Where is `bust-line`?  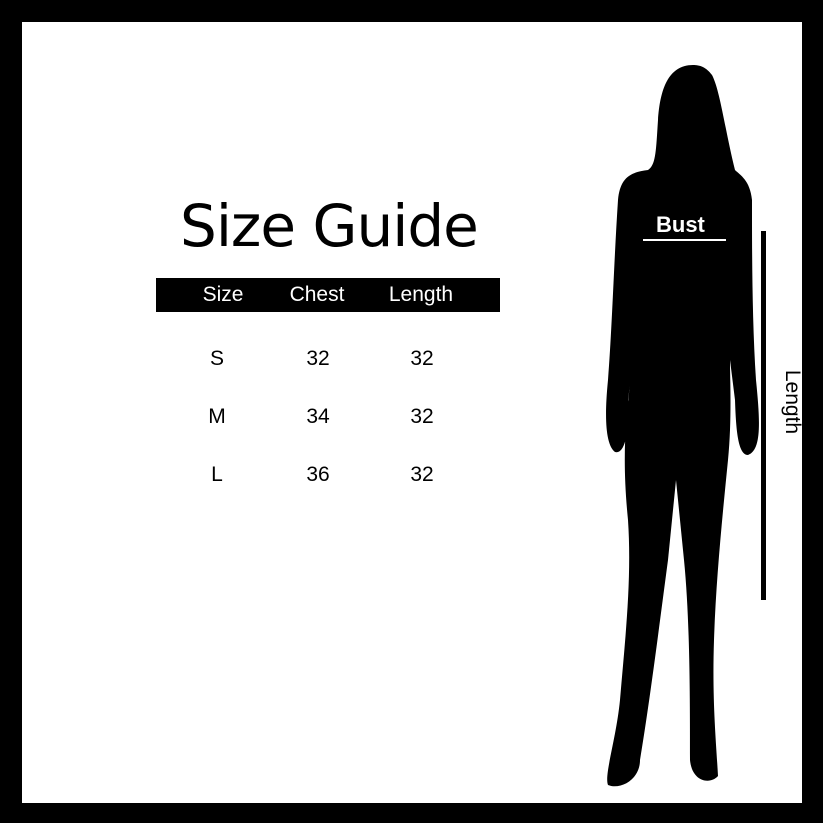 bust-line is located at coordinates (684, 240).